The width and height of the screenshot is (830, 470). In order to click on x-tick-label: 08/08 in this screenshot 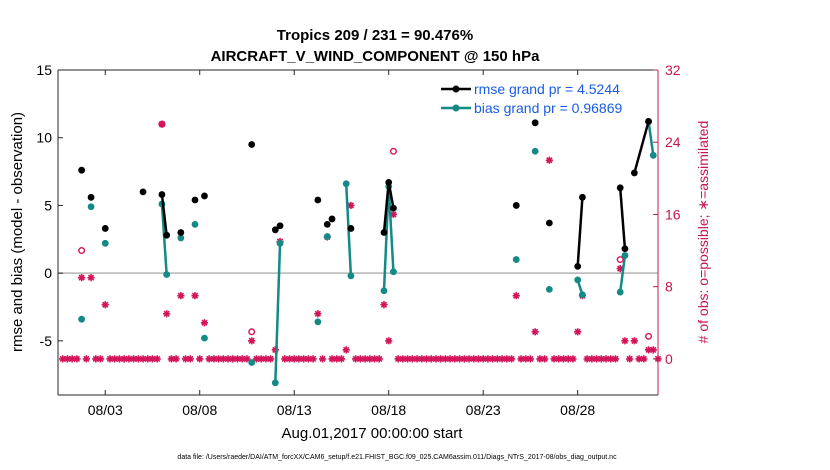, I will do `click(199, 410)`.